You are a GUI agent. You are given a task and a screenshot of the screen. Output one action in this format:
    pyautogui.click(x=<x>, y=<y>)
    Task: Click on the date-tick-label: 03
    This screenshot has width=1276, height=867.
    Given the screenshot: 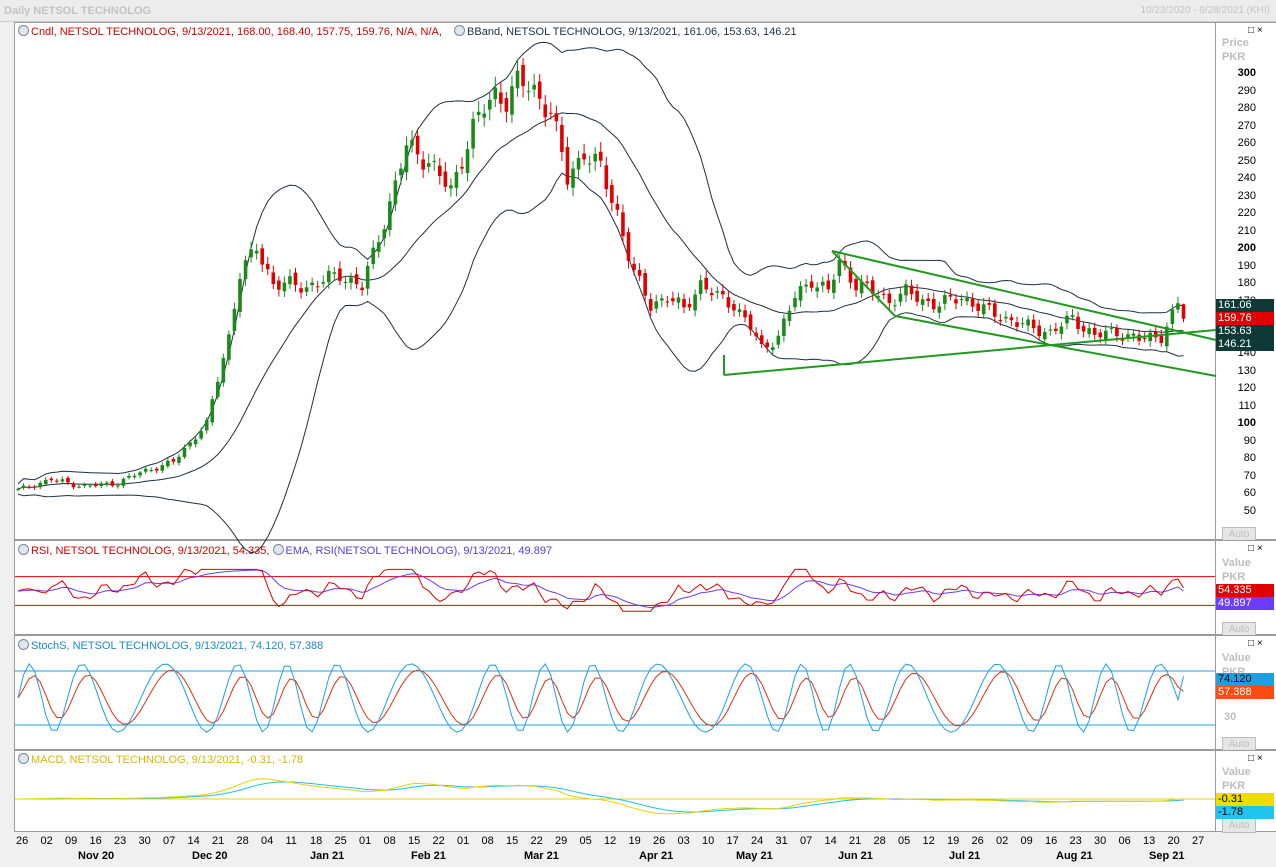 What is the action you would take?
    pyautogui.click(x=683, y=841)
    